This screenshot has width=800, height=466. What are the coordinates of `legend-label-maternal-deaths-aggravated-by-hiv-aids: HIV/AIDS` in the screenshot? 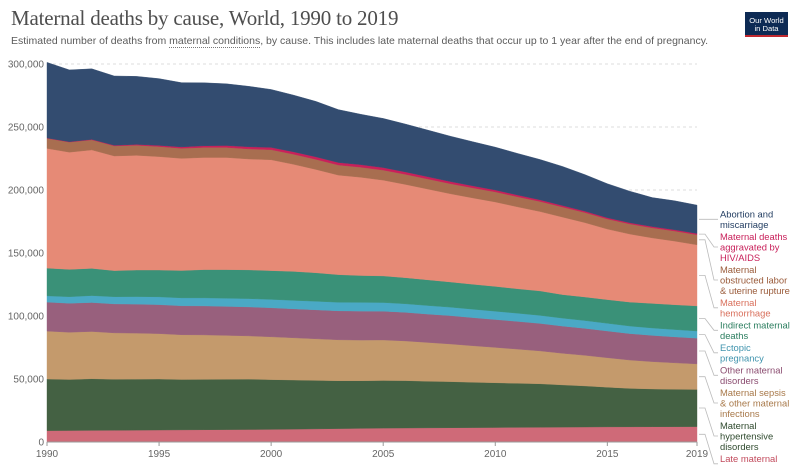 It's located at (740, 257).